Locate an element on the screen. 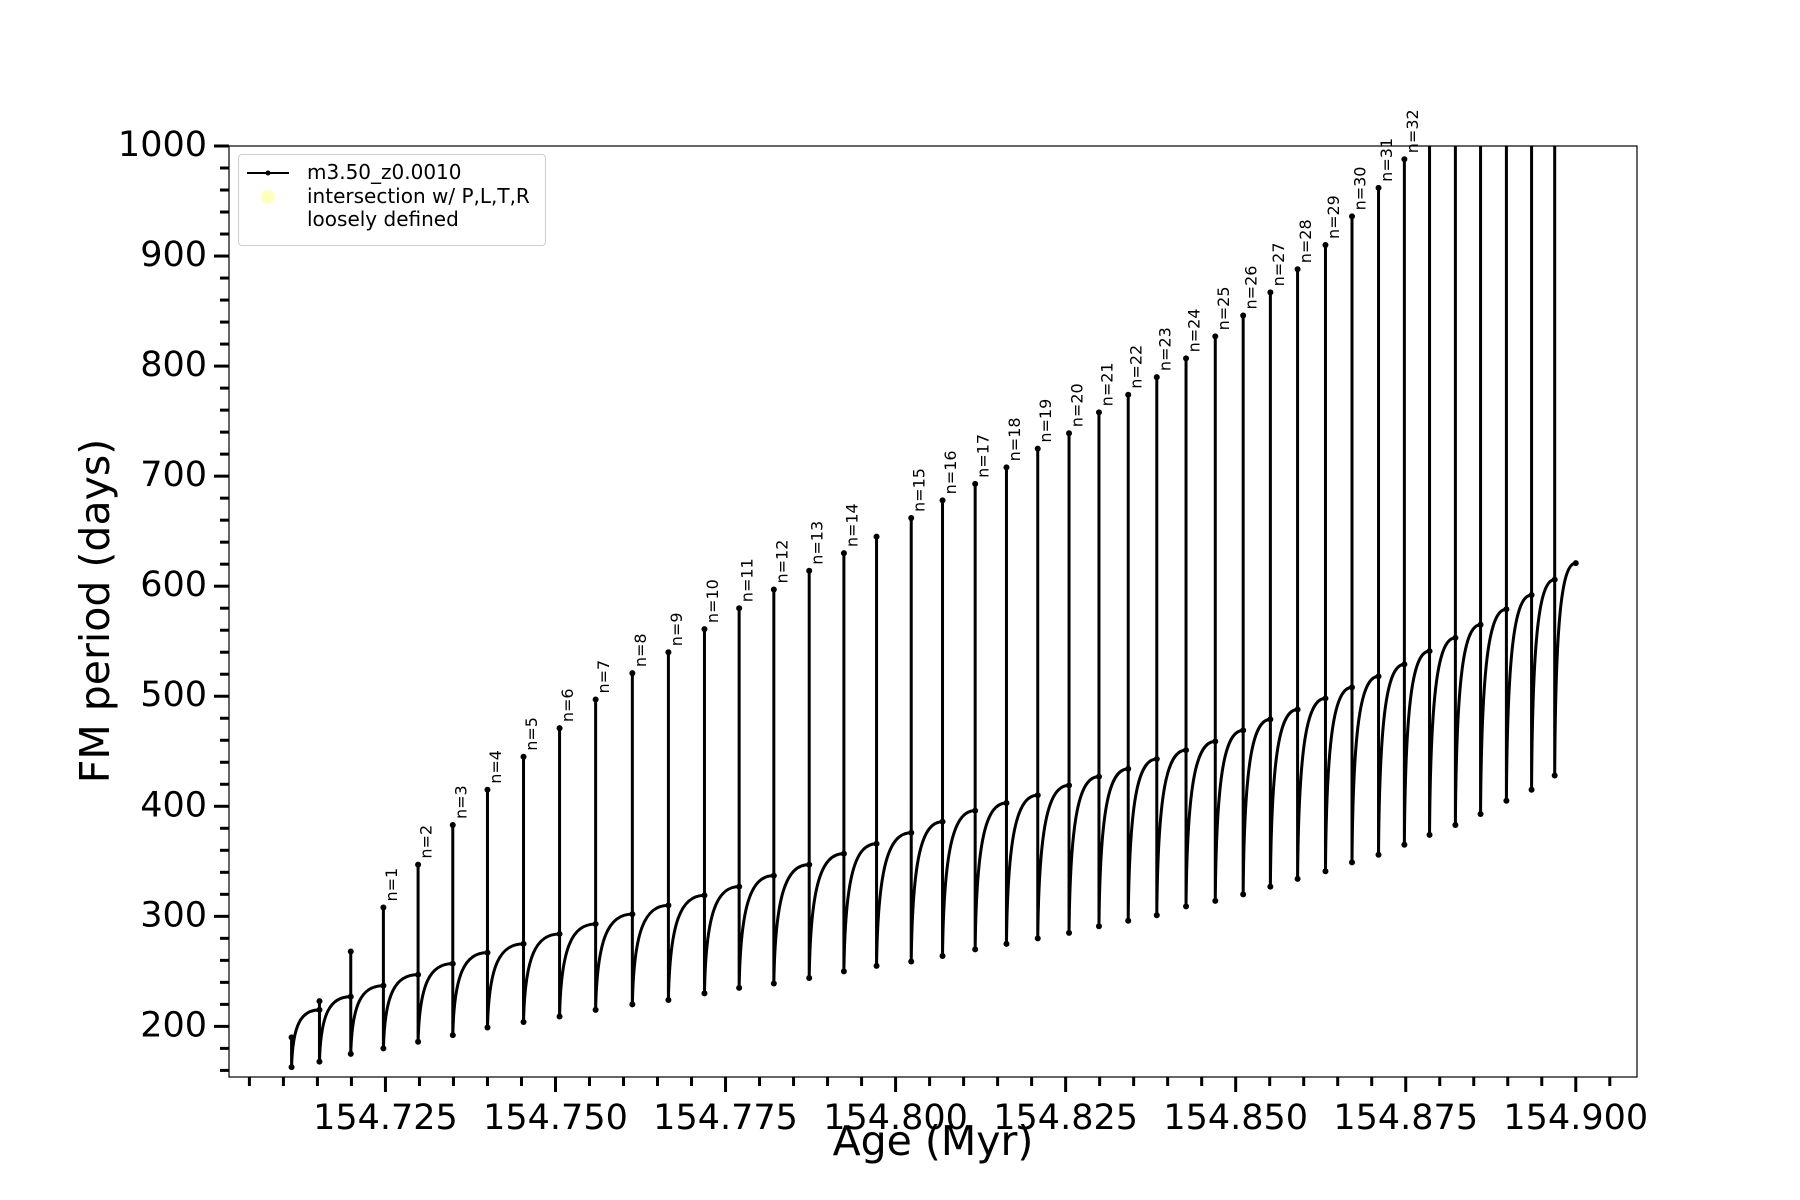  y-axis-label: FM period (days) is located at coordinates (95, 611).